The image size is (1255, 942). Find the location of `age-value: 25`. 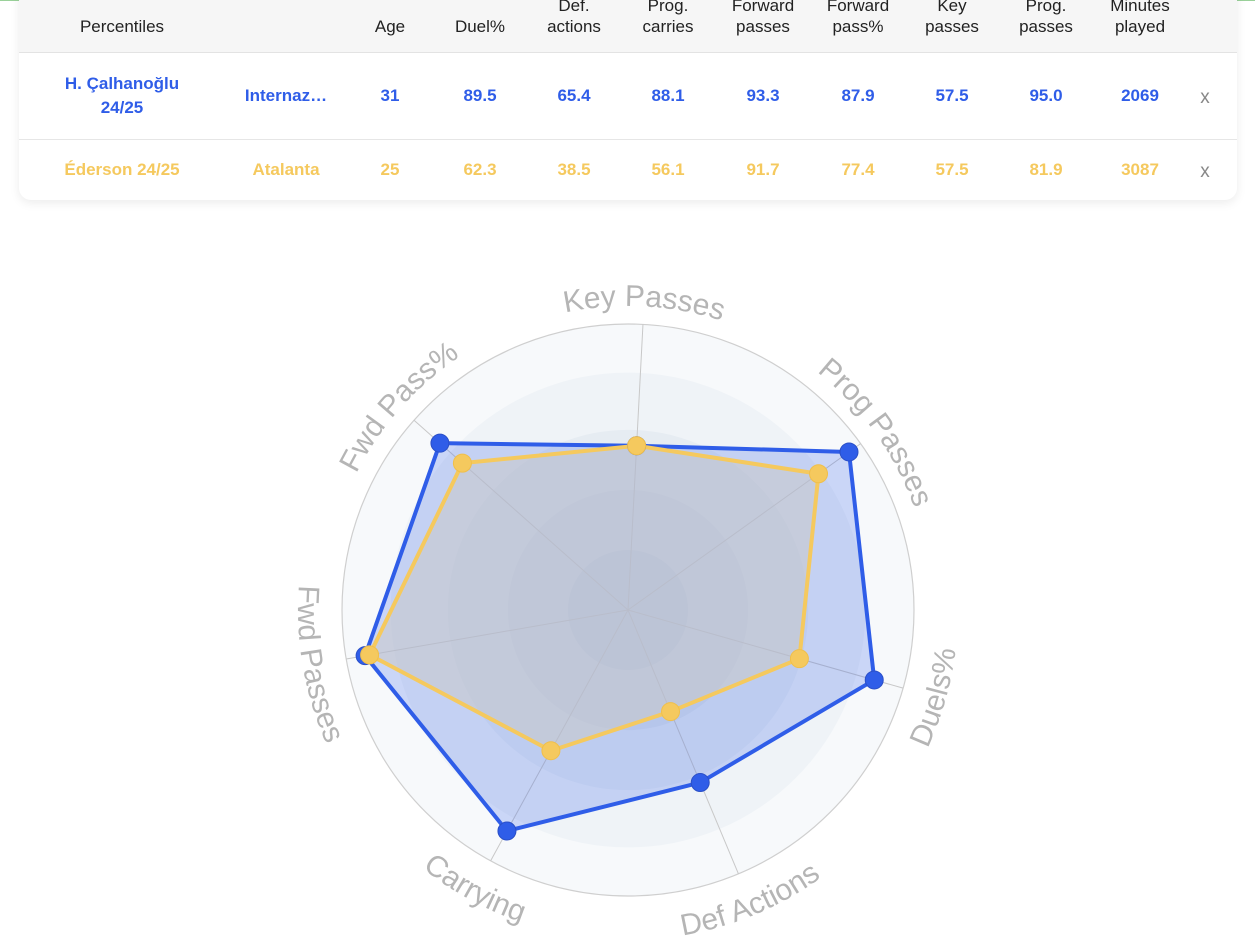

age-value: 25 is located at coordinates (390, 169).